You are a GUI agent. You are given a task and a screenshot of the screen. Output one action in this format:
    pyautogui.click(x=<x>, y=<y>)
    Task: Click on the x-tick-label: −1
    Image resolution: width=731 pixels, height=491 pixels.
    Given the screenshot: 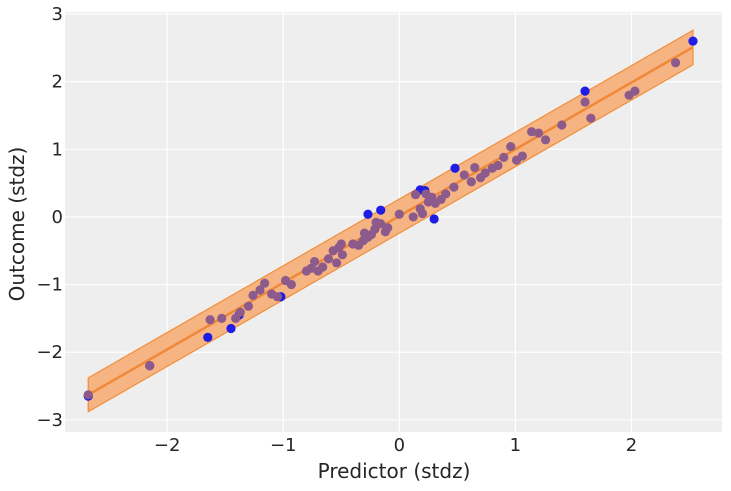 What is the action you would take?
    pyautogui.click(x=283, y=445)
    